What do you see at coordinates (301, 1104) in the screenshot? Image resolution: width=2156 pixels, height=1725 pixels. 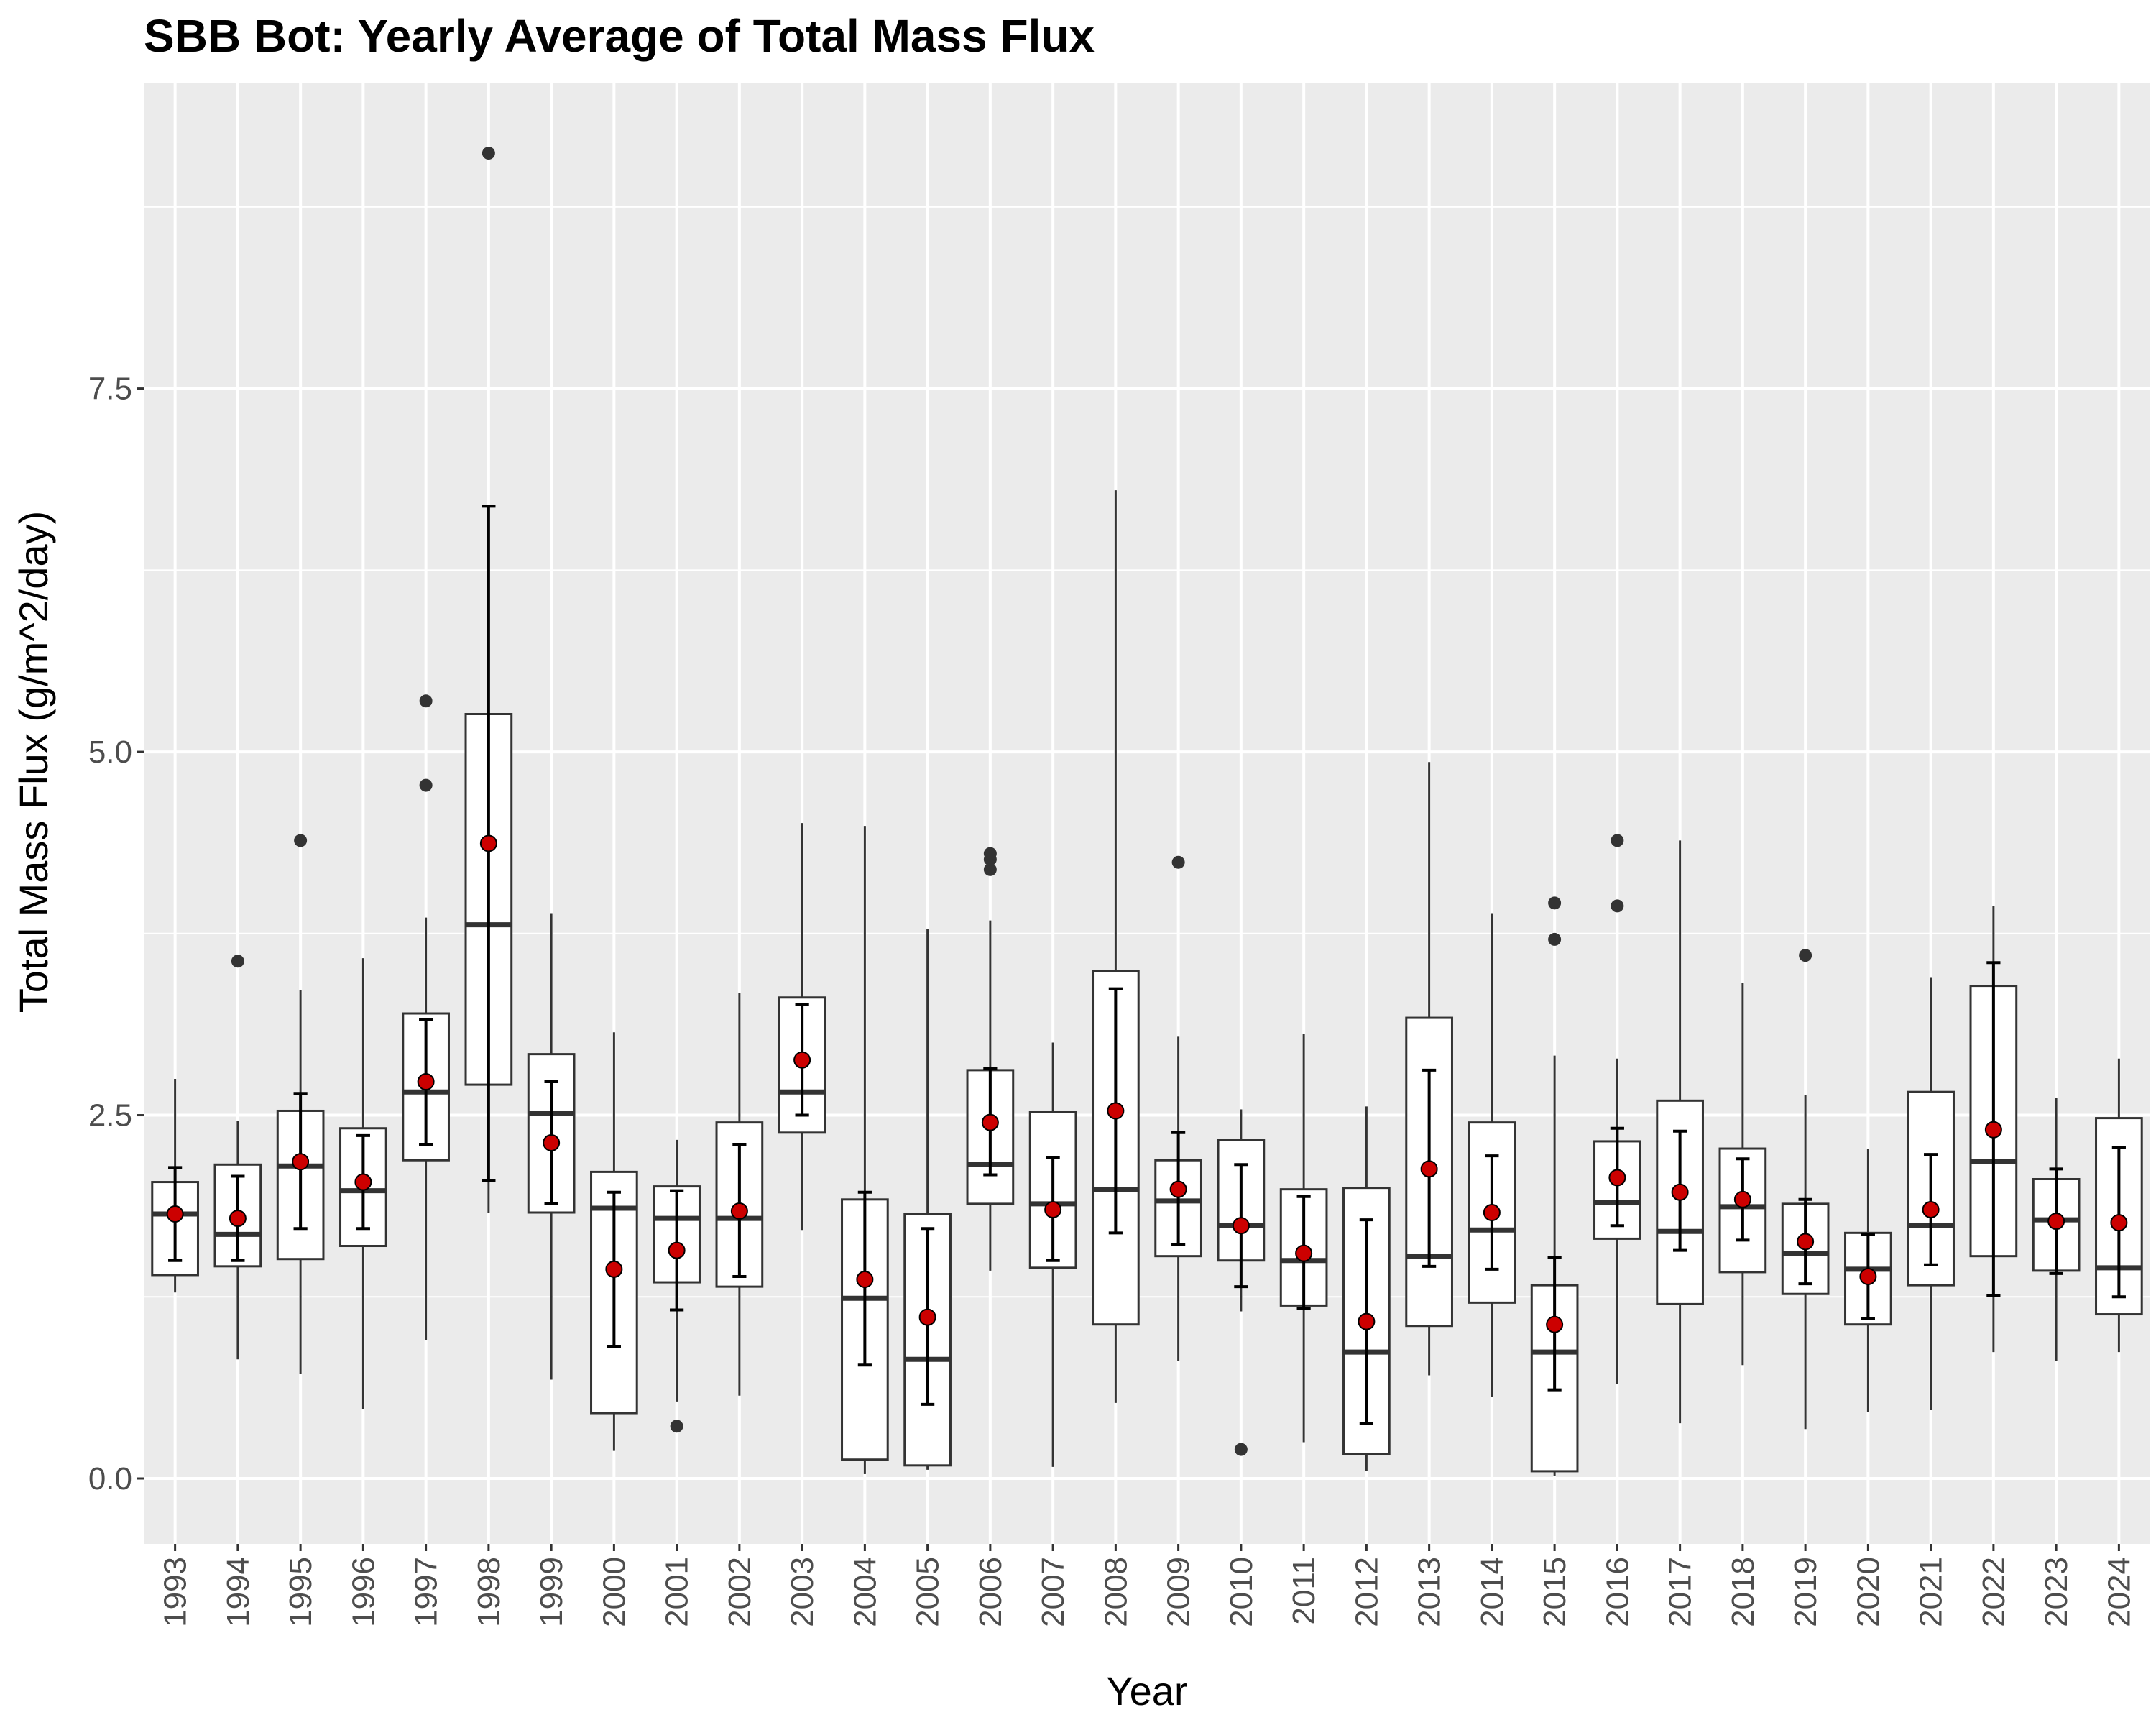 I see `box-1995` at bounding box center [301, 1104].